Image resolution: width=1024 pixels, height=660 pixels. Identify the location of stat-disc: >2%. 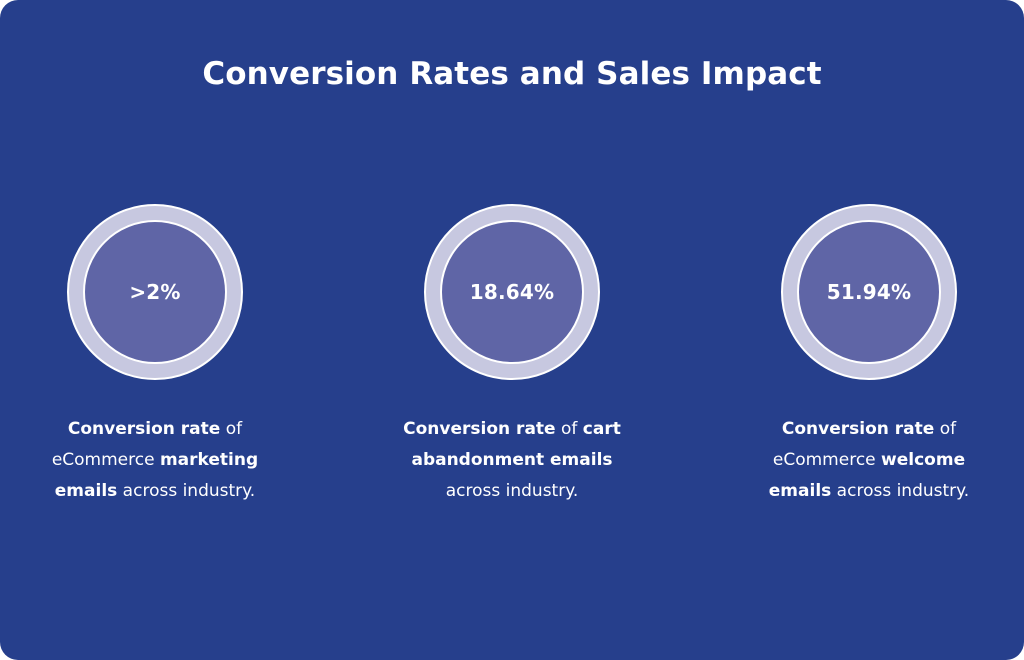
(155, 292).